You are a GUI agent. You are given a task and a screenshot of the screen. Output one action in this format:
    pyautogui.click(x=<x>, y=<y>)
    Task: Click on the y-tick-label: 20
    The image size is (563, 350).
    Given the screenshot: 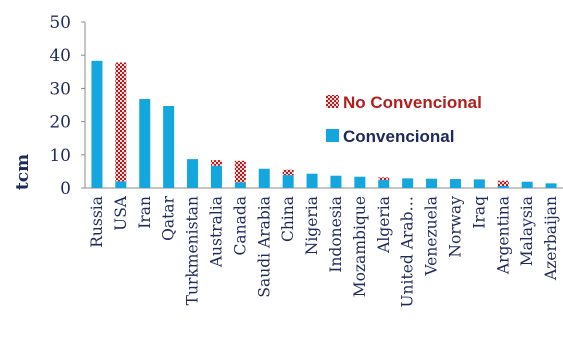 What is the action you would take?
    pyautogui.click(x=60, y=123)
    